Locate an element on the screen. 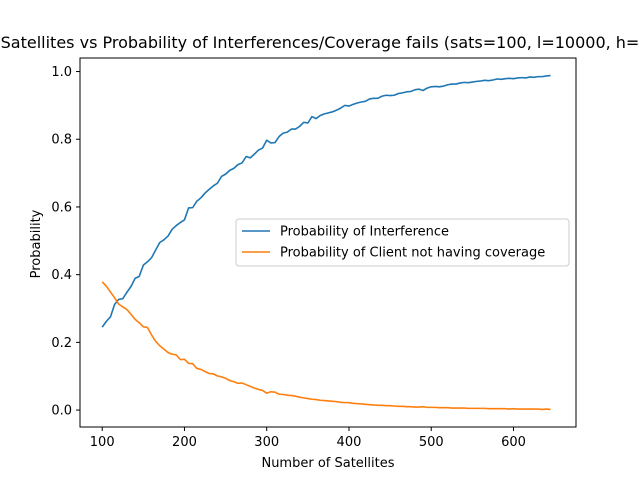  x-tick-label: 200 is located at coordinates (184, 442).